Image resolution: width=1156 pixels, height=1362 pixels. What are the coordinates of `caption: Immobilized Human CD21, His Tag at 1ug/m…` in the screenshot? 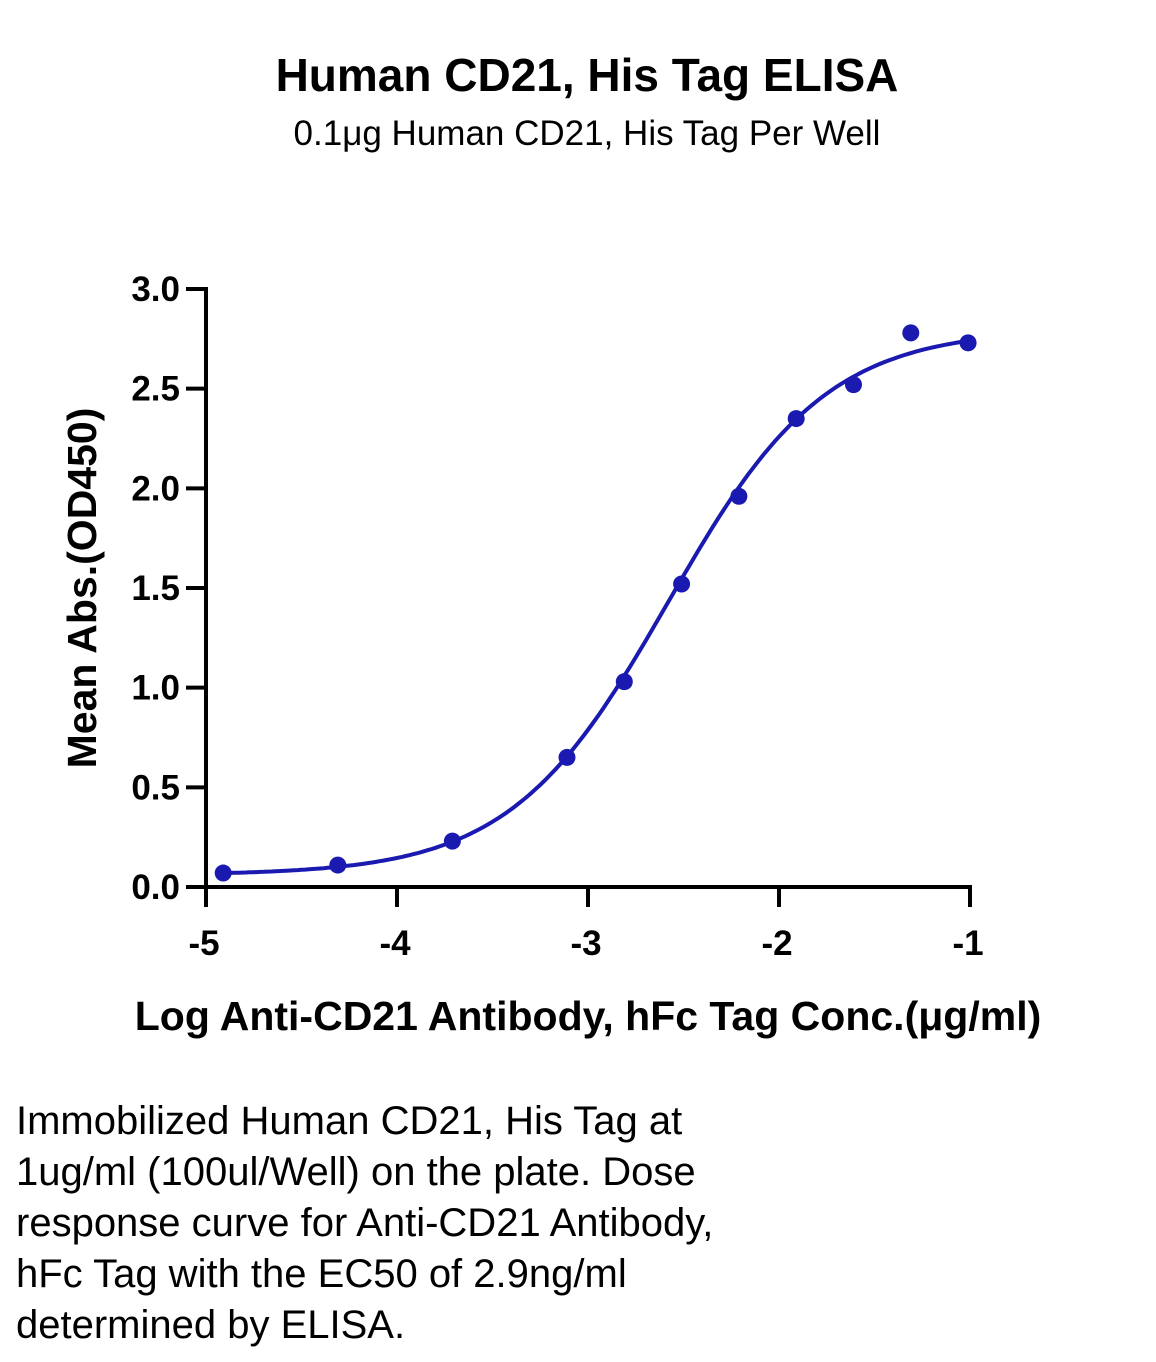 It's located at (446, 1223).